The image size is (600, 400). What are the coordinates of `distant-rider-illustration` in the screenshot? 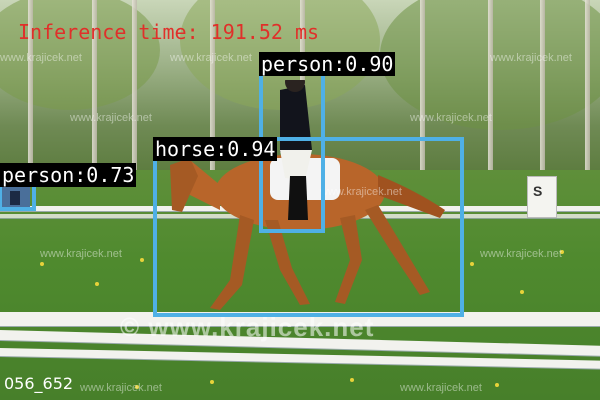 It's located at (16, 197).